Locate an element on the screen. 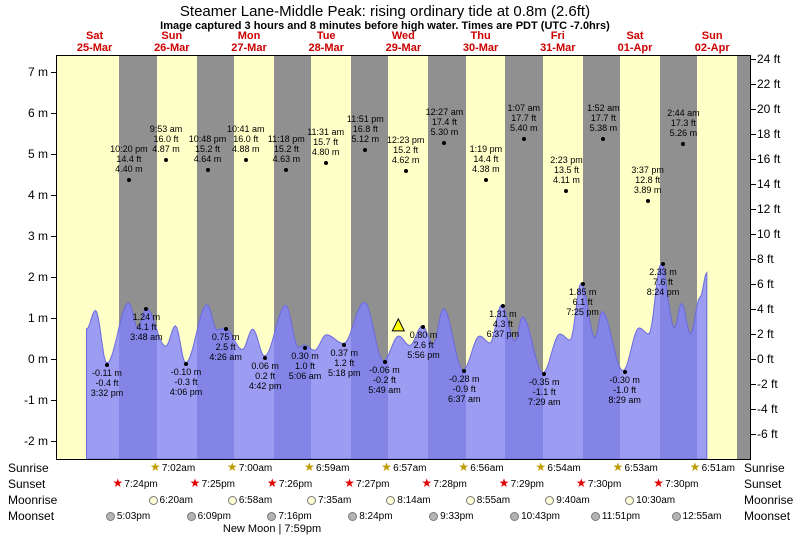  annotation-line: -0.35 m is located at coordinates (544, 382).